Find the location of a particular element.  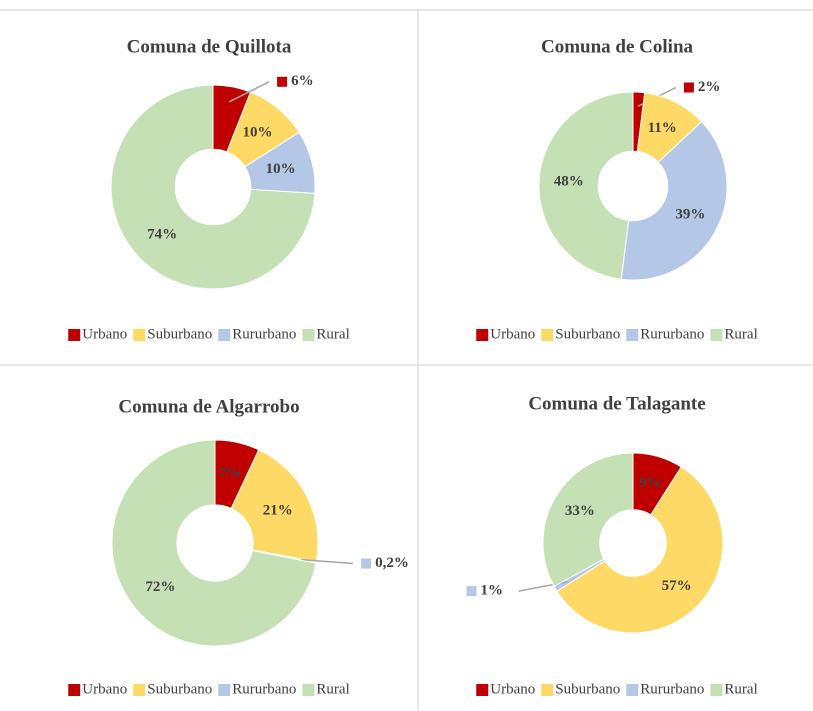

data-label: 33% is located at coordinates (580, 511).